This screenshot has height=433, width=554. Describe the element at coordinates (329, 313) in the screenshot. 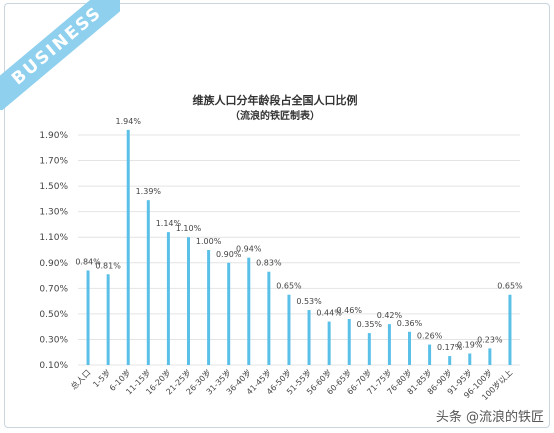

I see `data-label: 0.44%` at that location.